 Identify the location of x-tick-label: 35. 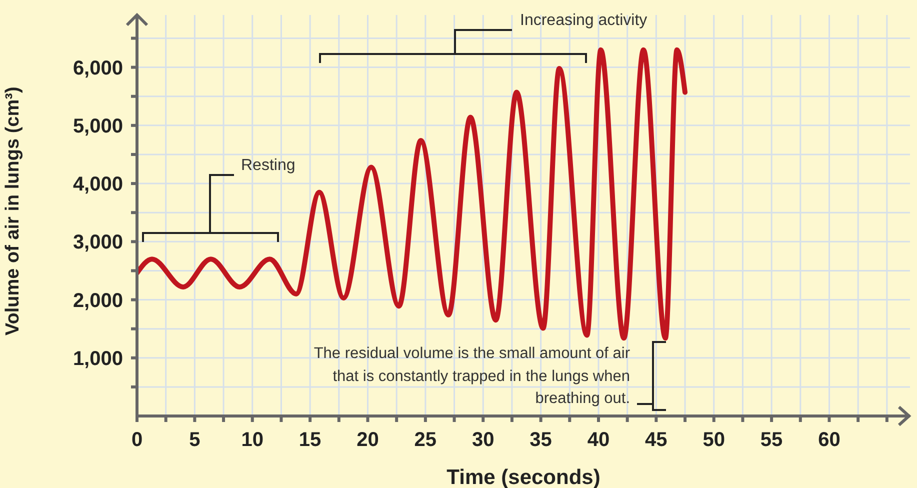
(541, 440).